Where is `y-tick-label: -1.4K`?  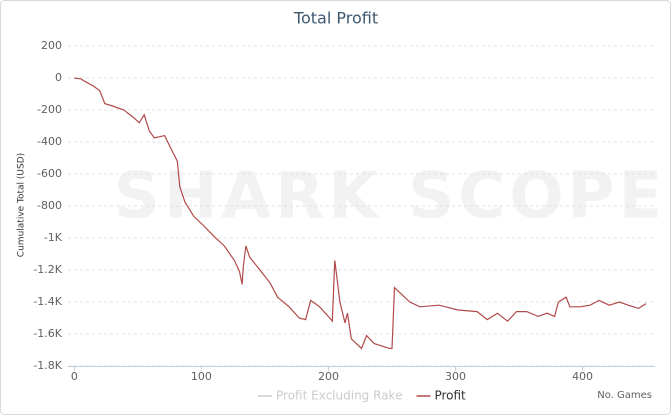 y-tick-label: -1.4K is located at coordinates (47, 301).